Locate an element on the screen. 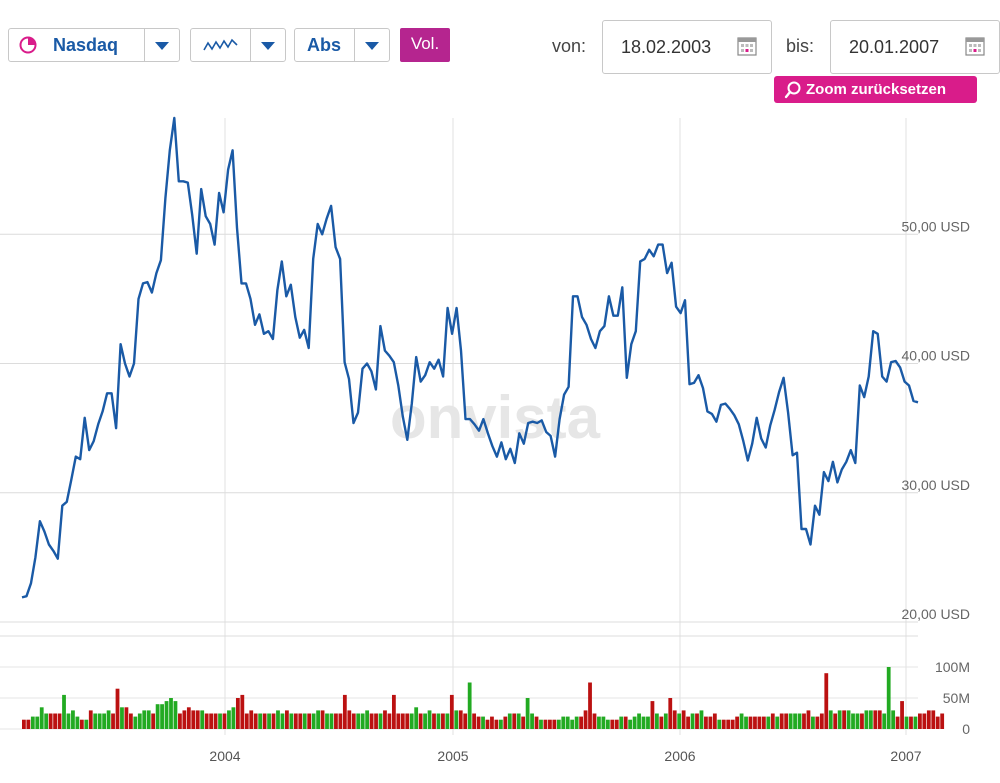 Image resolution: width=1000 pixels, height=783 pixels. watermark: onvista is located at coordinates (495, 417).